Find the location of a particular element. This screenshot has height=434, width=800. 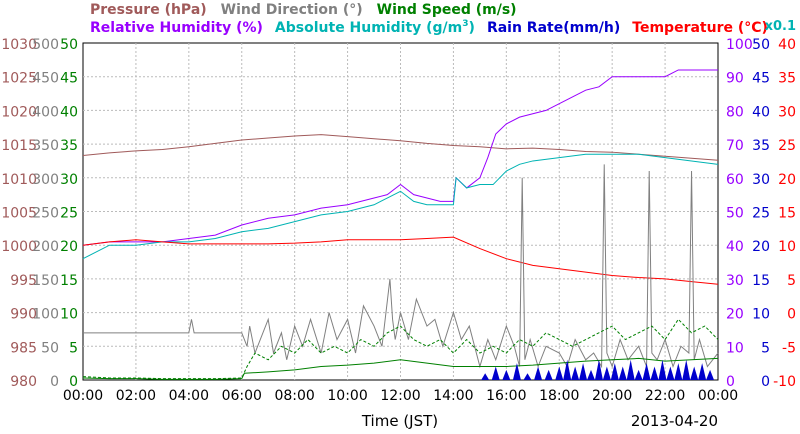

legend-entry: Wind Direction (°) is located at coordinates (292, 10).